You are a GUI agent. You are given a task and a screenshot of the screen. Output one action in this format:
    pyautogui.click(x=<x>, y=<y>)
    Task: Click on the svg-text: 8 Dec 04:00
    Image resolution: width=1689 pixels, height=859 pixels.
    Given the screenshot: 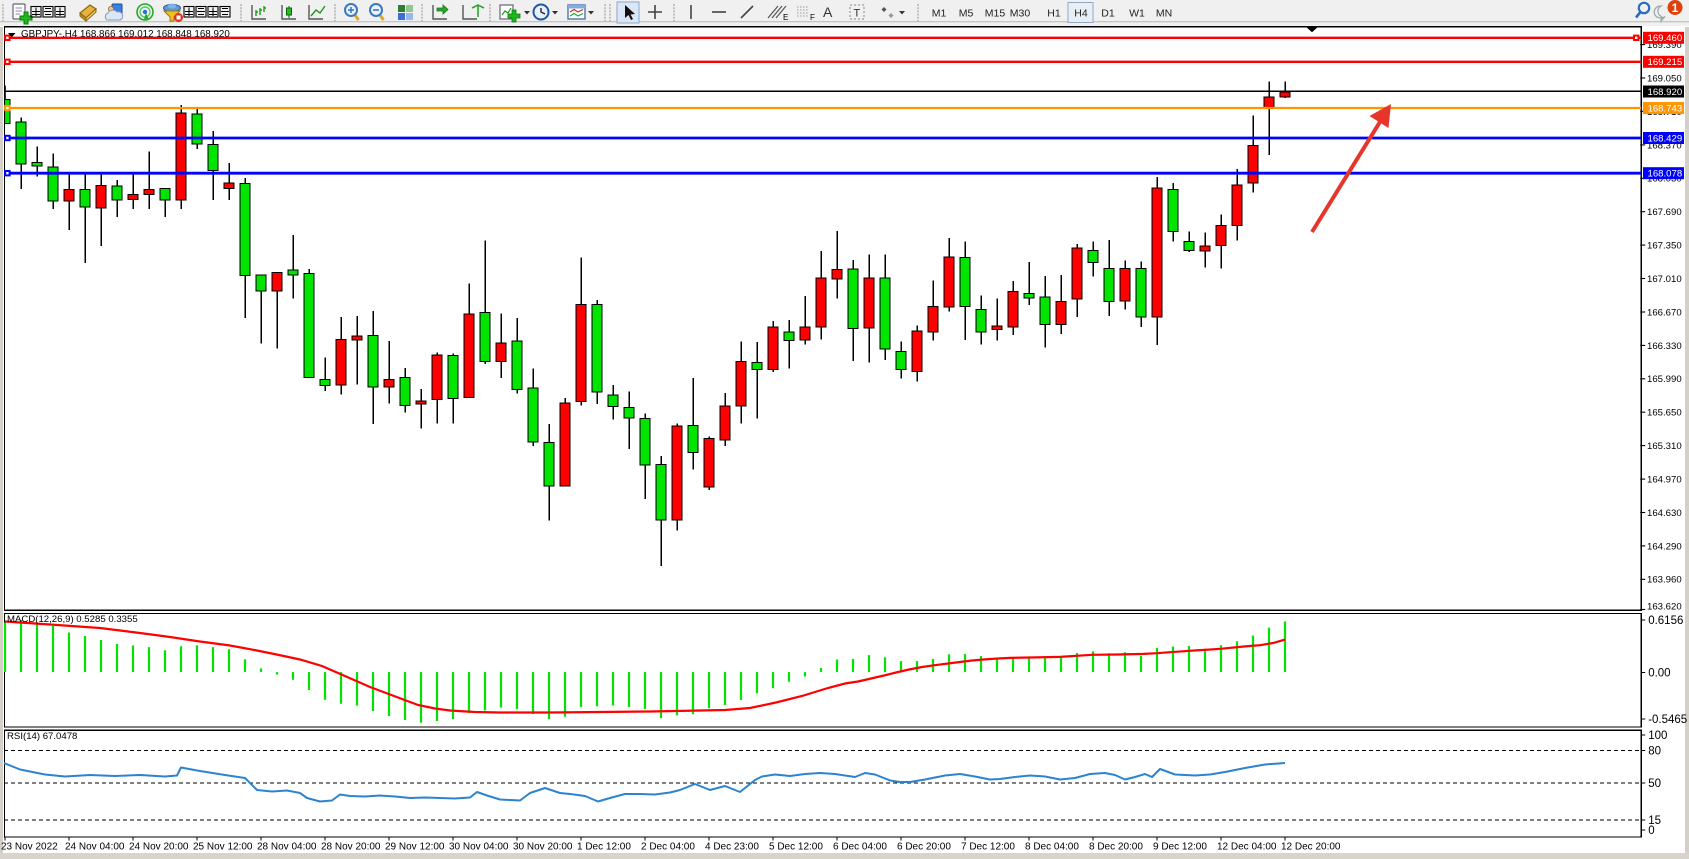 What is the action you would take?
    pyautogui.click(x=1052, y=847)
    